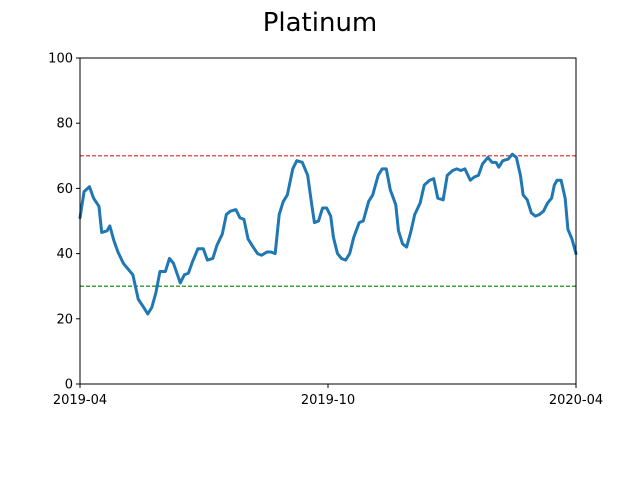 The width and height of the screenshot is (640, 480). I want to click on y-tick-label: 40, so click(64, 254).